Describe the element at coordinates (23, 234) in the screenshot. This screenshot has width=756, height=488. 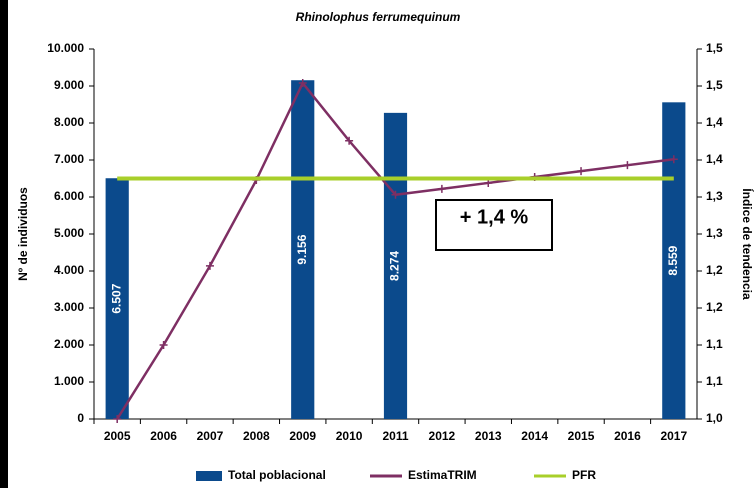
I see `y-axis-label: Nº de individuos` at that location.